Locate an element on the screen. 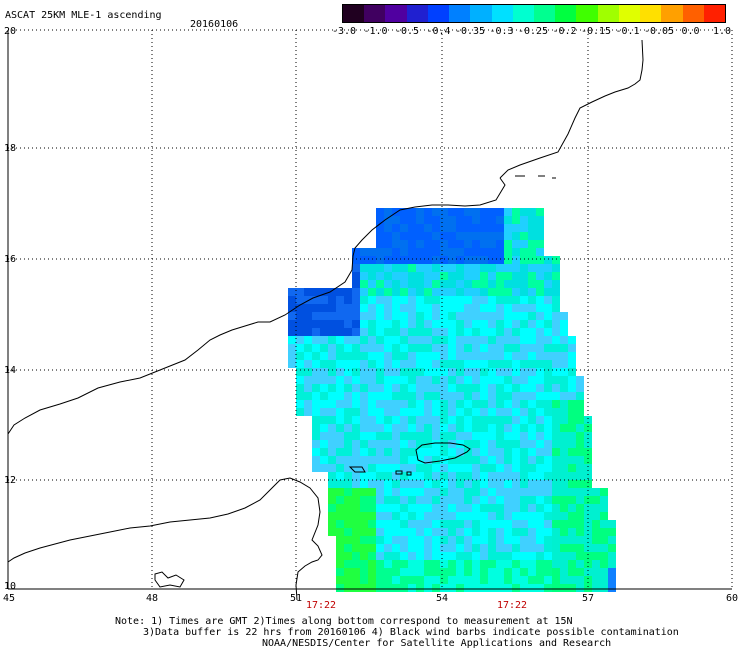 This screenshot has height=650, width=740. lon-label-60: 60 is located at coordinates (732, 598).